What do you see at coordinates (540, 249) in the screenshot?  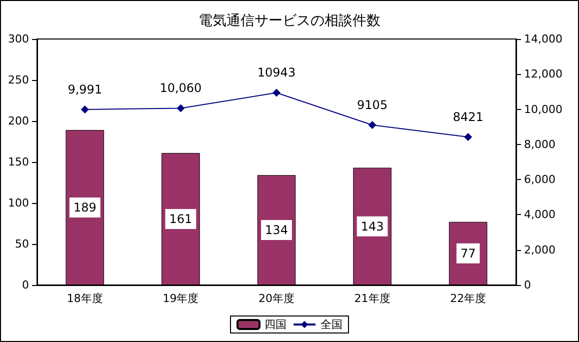 I see `y2-tick-label: 2,000` at bounding box center [540, 249].